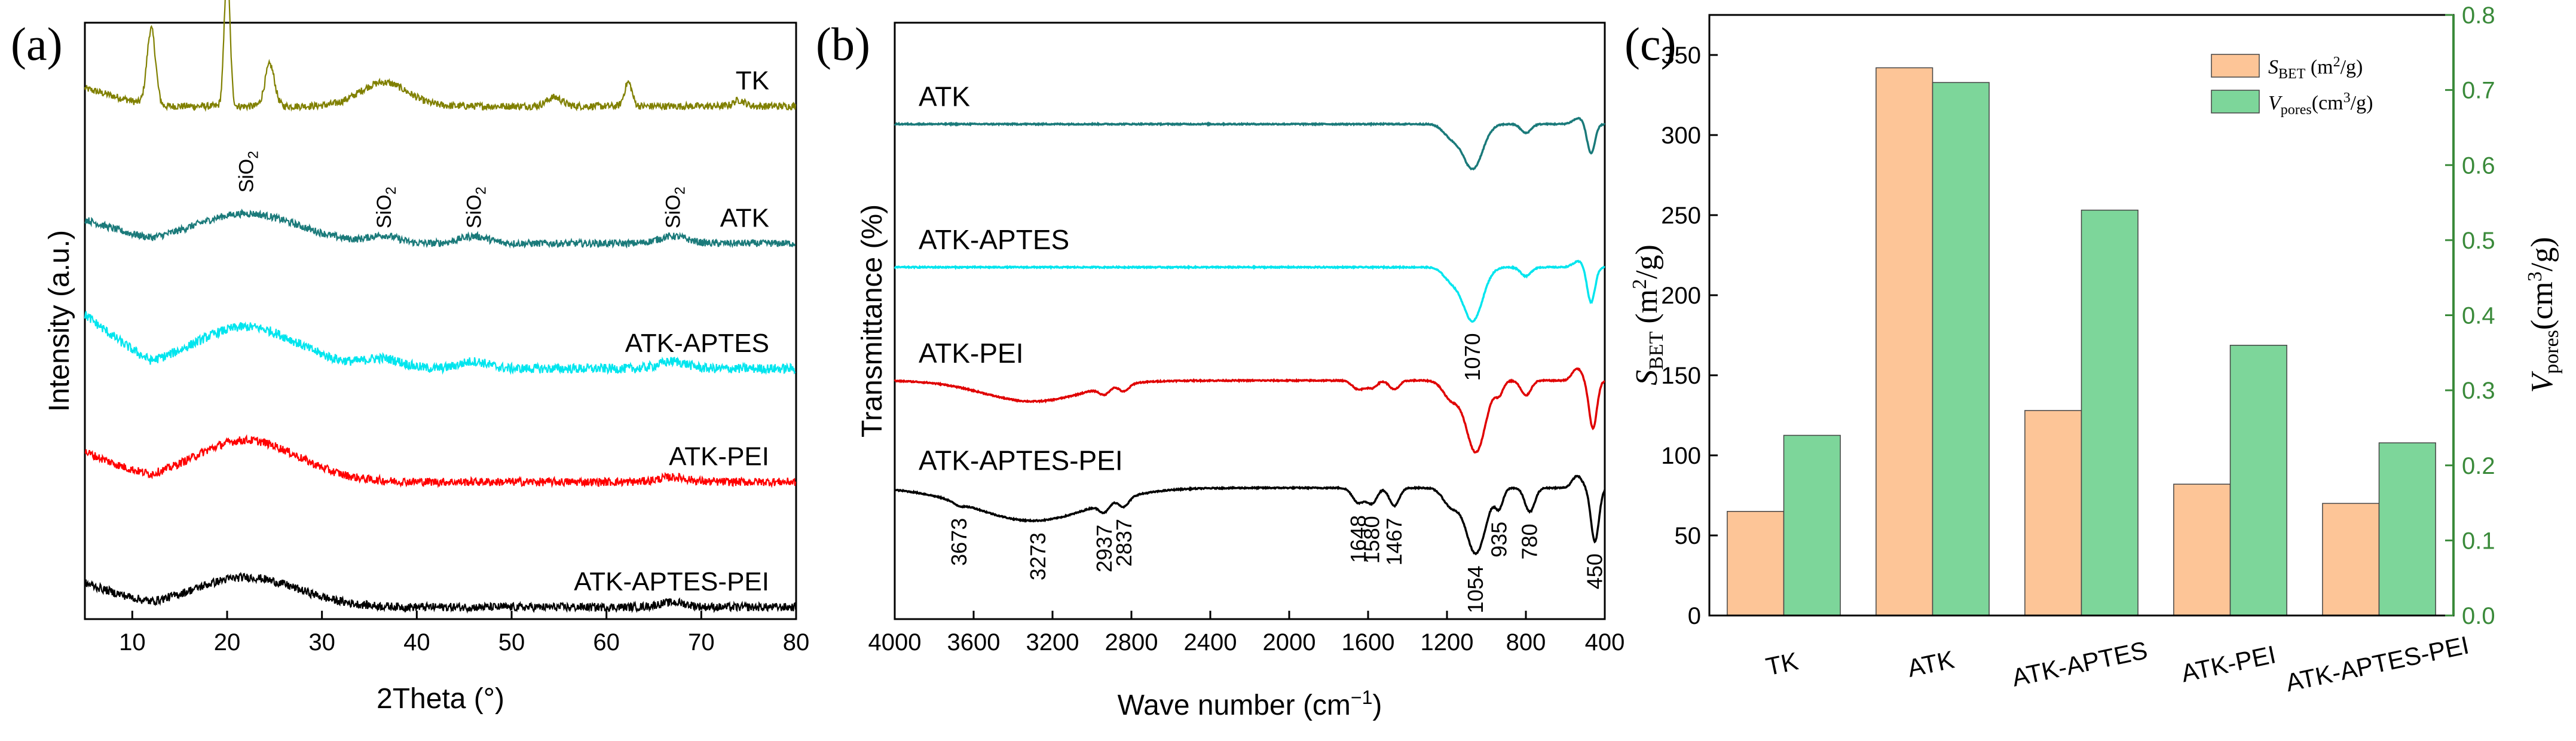 This screenshot has height=741, width=2576. Describe the element at coordinates (2478, 466) in the screenshot. I see `right-tick-label: 0.2` at that location.